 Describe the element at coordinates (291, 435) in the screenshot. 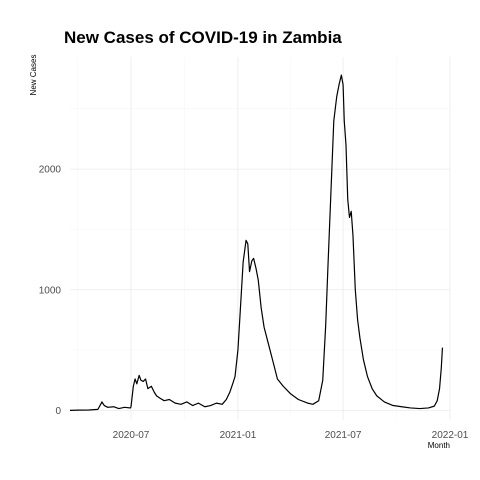

I see `x-axis-ticks: 2020-07 2021-01 2021-07 2022-01` at that location.